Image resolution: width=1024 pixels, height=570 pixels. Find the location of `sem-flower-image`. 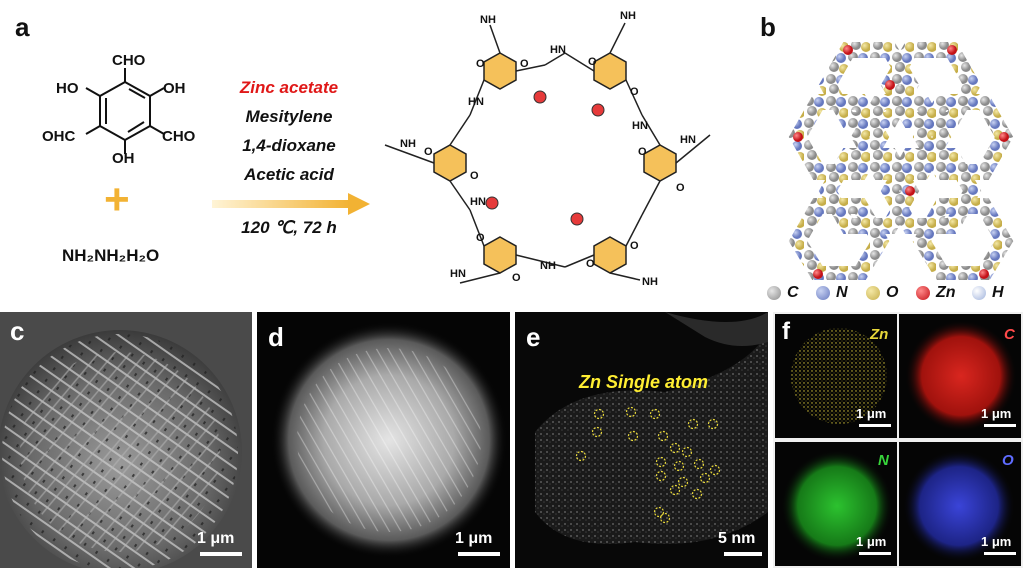

sem-flower-image is located at coordinates (126, 440).